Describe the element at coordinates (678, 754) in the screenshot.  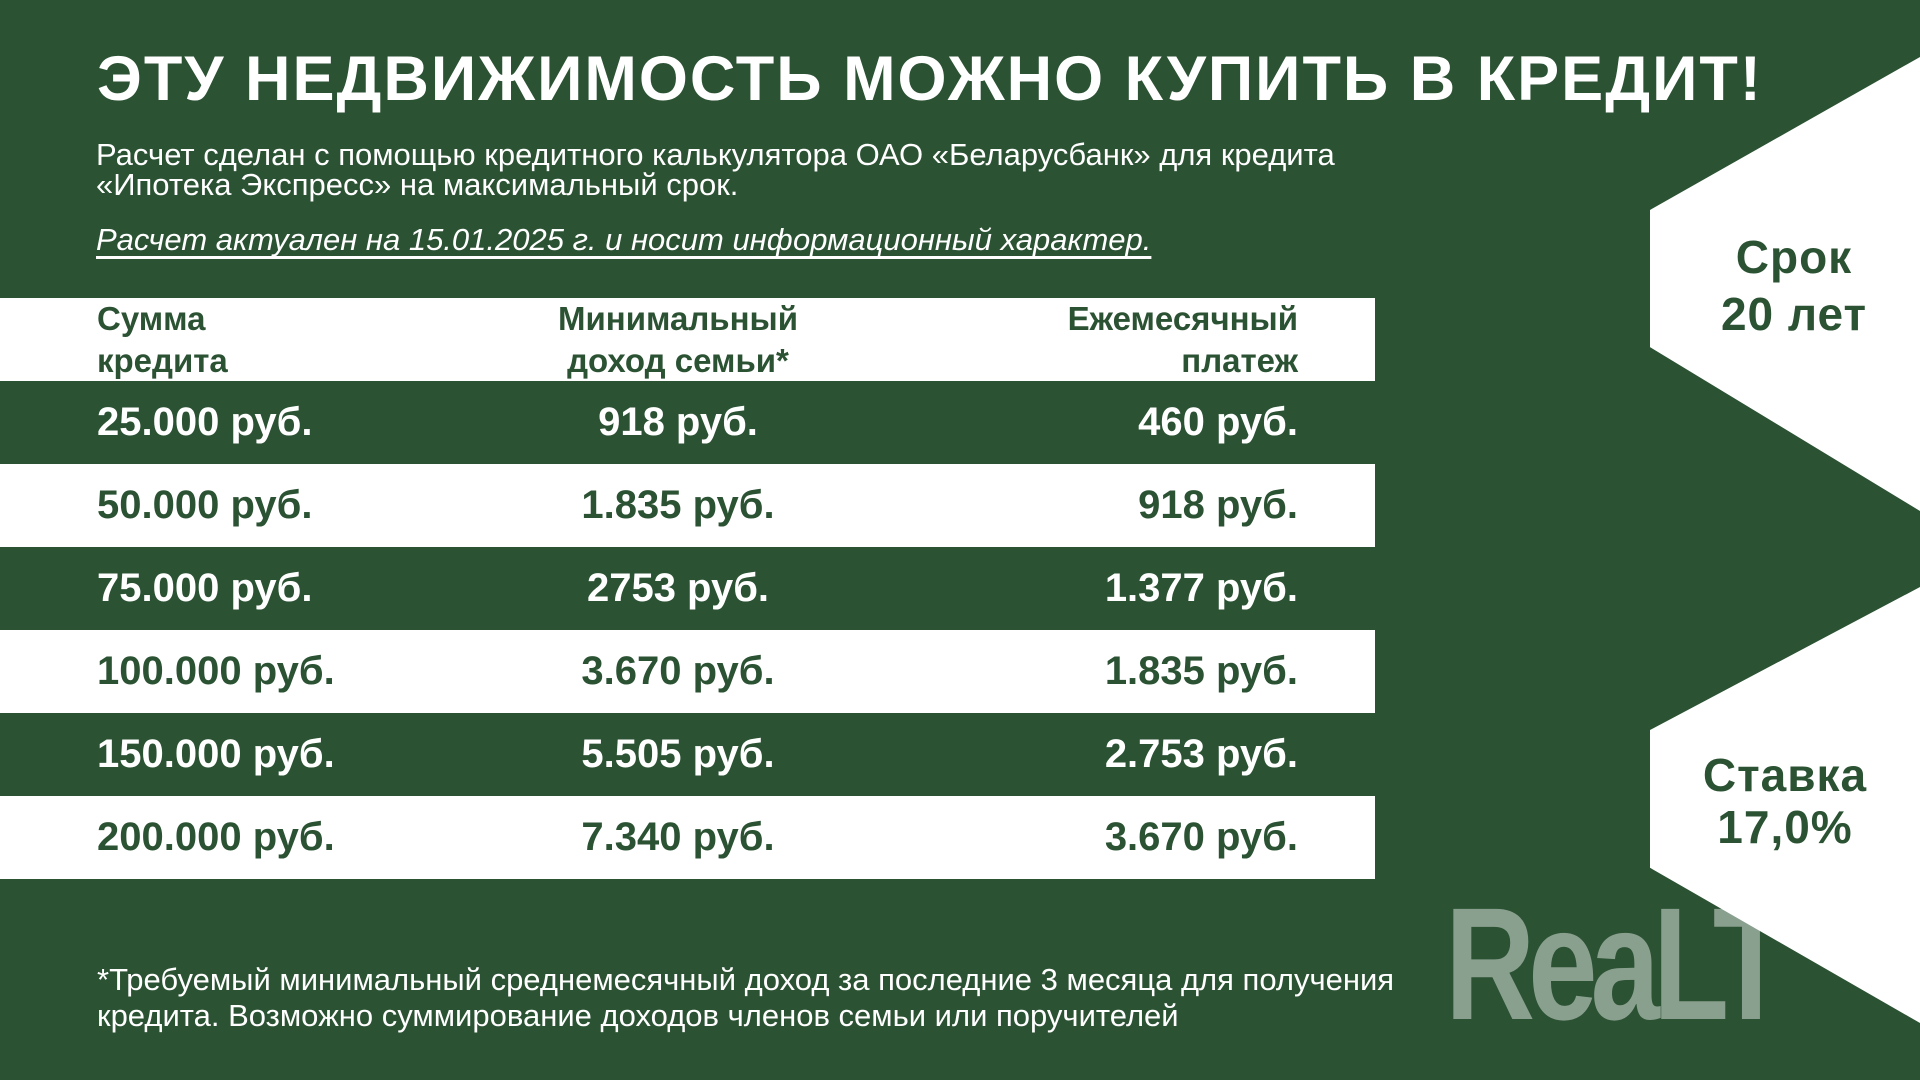
I see `min-income-cell: 5.505 руб.` at that location.